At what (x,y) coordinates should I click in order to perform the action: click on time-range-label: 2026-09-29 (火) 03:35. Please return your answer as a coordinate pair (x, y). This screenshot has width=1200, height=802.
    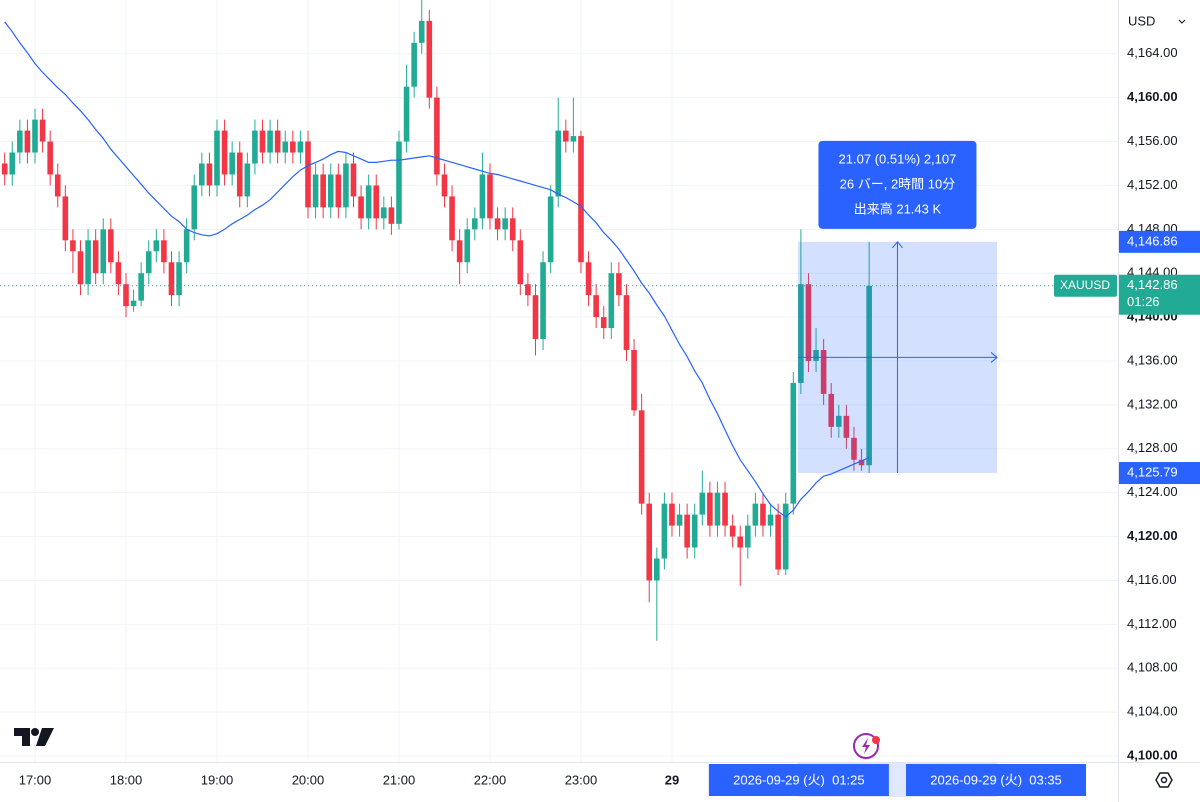
    Looking at the image, I should click on (996, 779).